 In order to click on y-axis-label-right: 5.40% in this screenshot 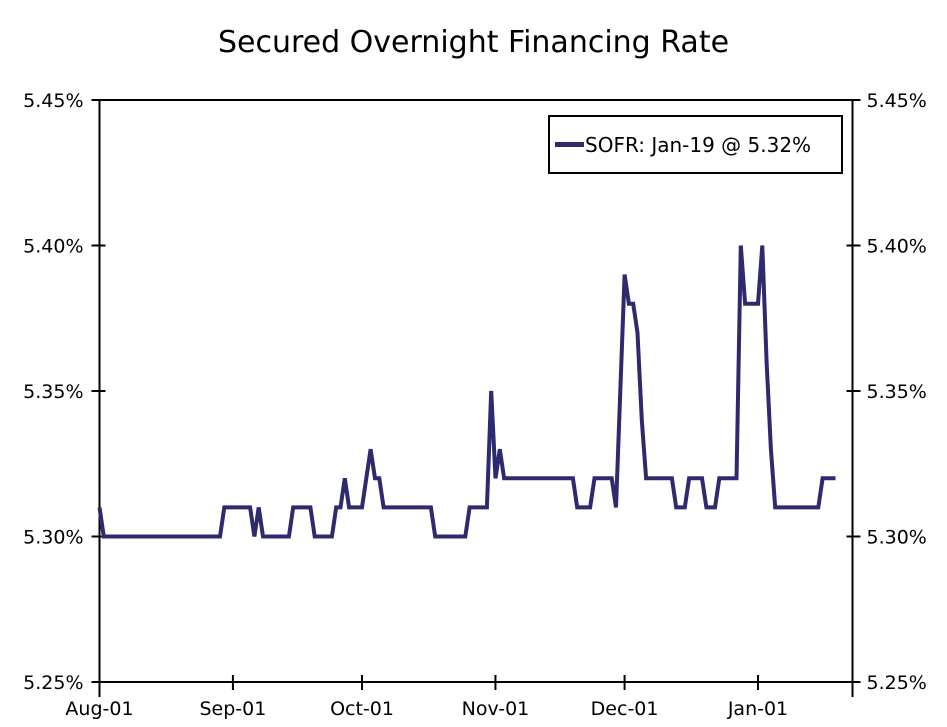, I will do `click(897, 247)`.